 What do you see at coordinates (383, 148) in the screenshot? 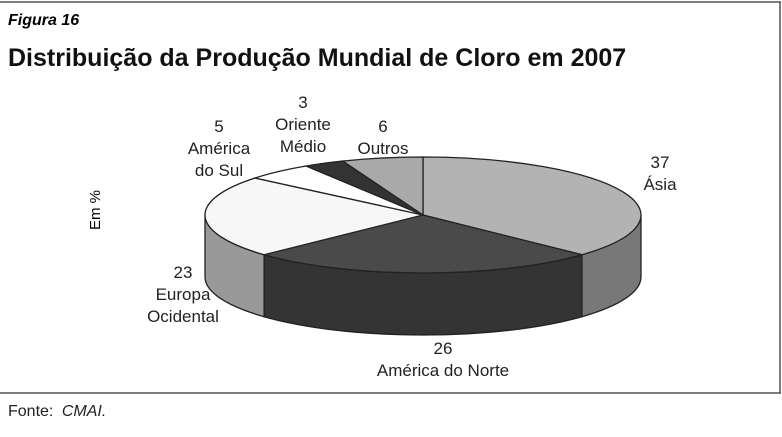
I see `category-label: Outros` at bounding box center [383, 148].